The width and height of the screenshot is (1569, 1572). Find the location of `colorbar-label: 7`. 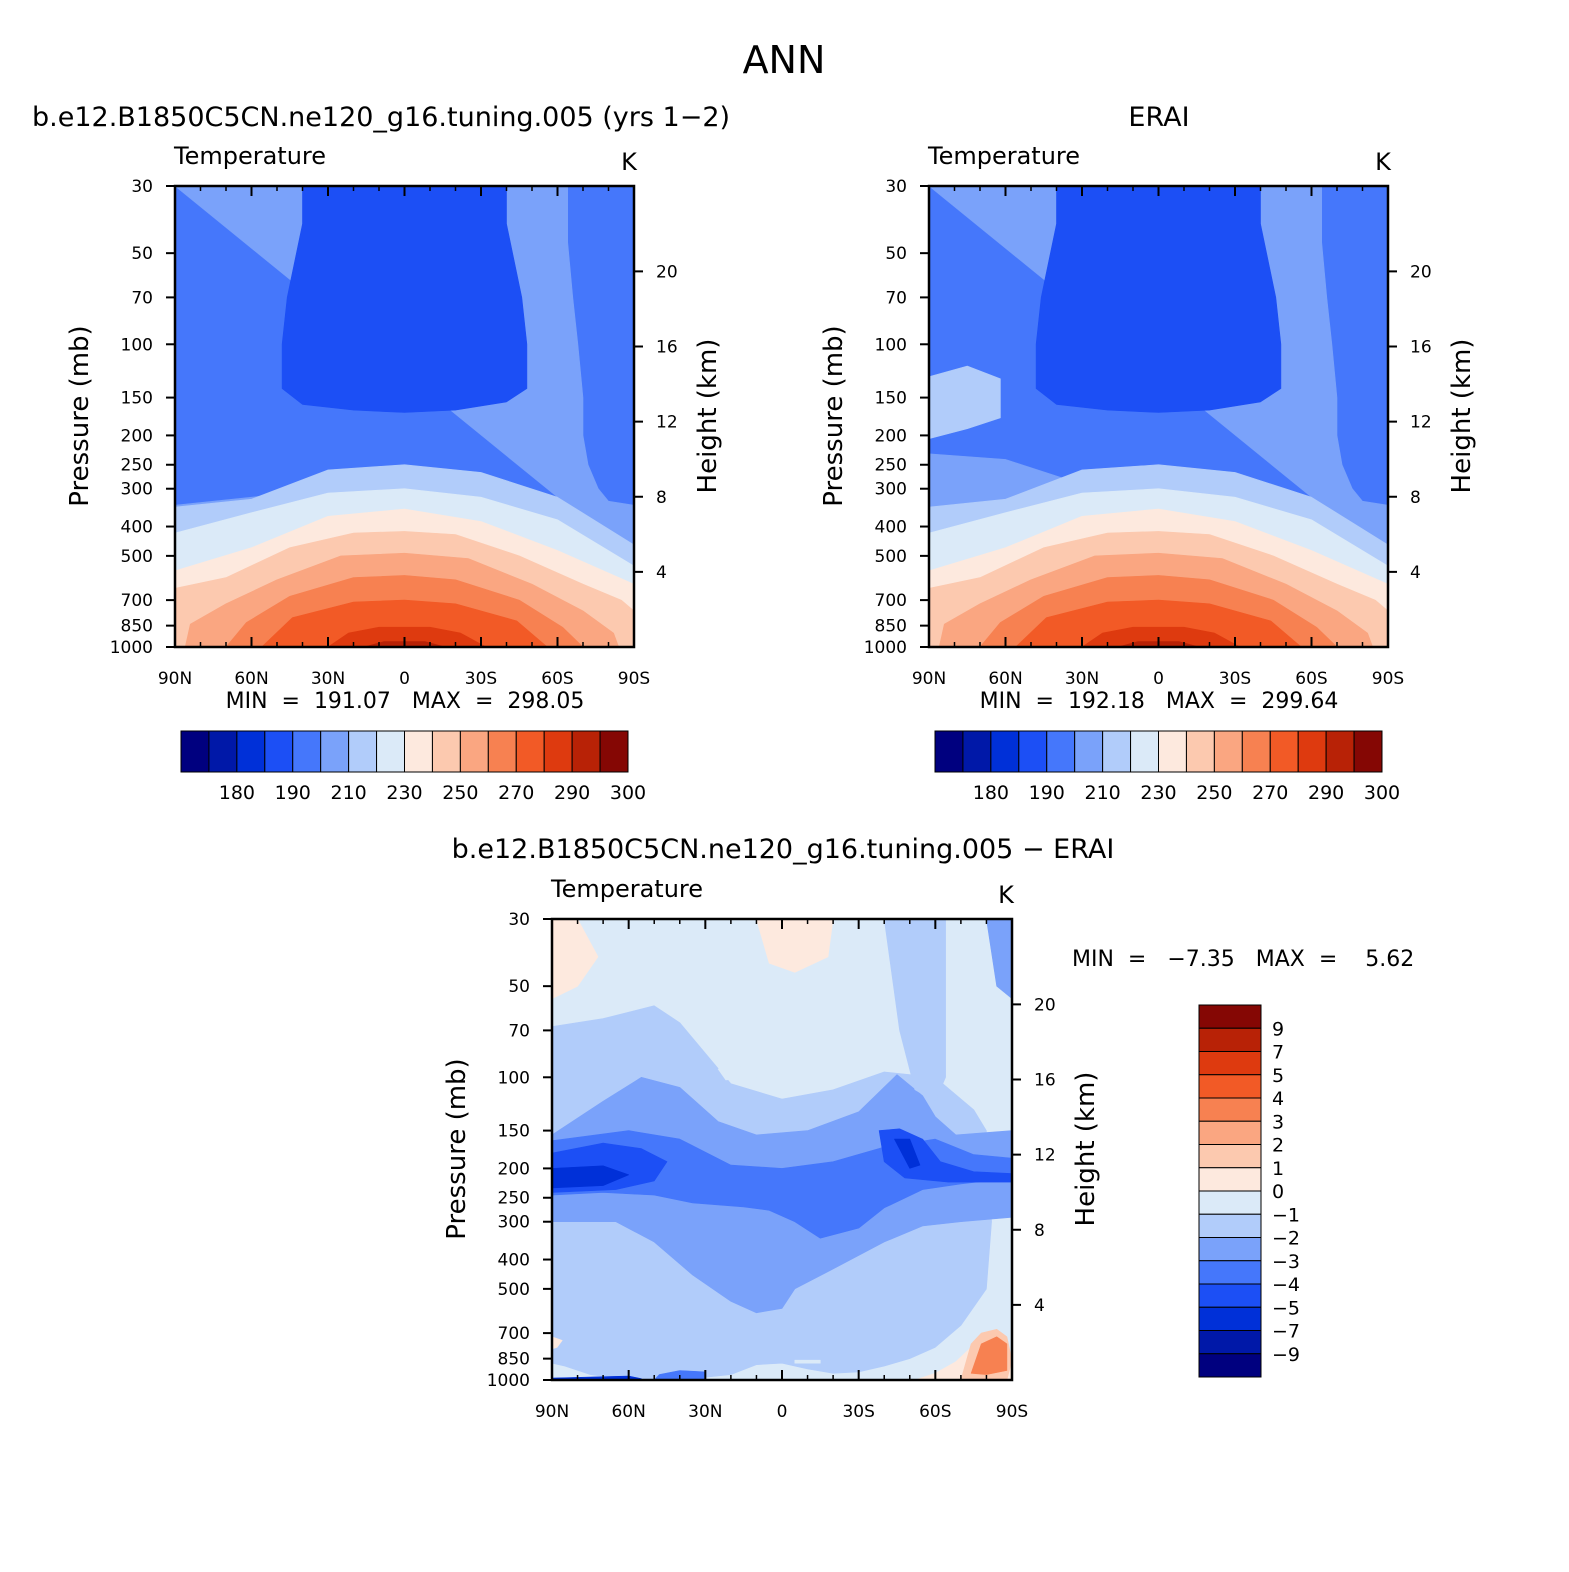

colorbar-label: 7 is located at coordinates (1278, 1053).